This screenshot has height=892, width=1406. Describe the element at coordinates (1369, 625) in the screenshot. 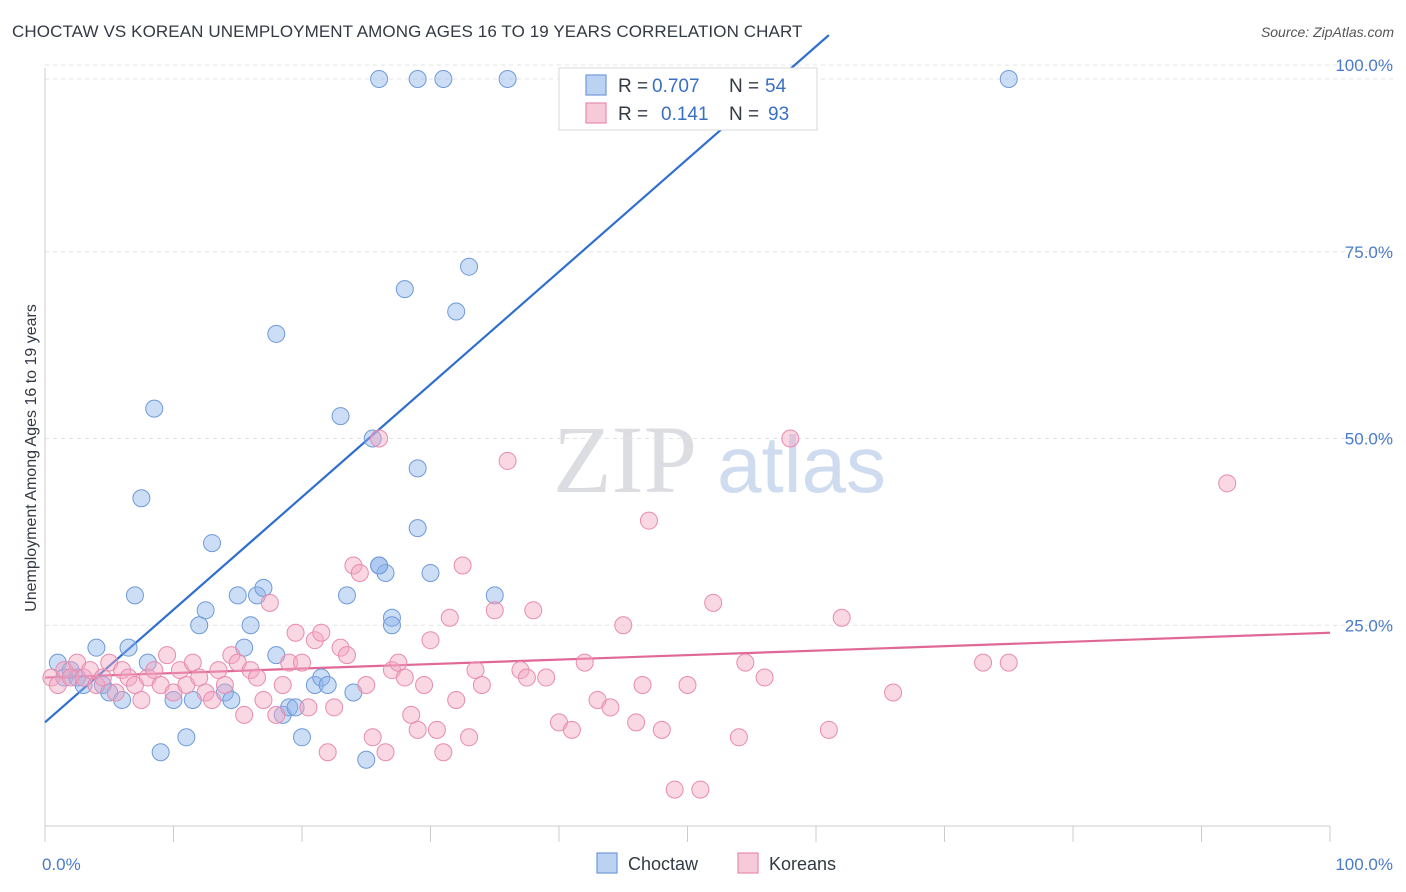

I see `y-tick-label-0: 25.0%` at that location.